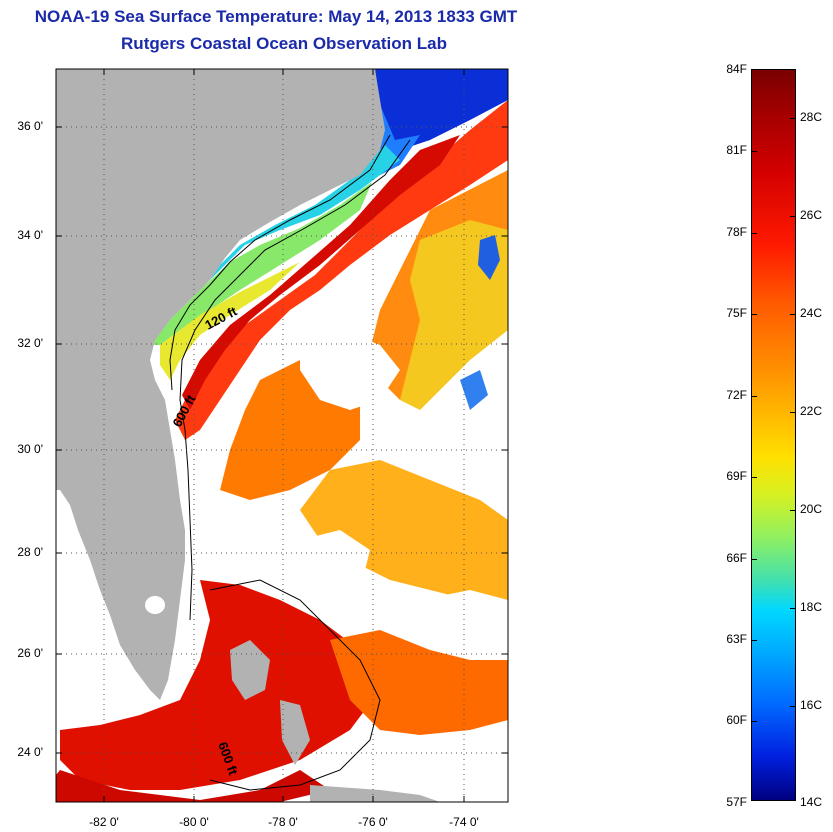 Image resolution: width=833 pixels, height=832 pixels. Describe the element at coordinates (811, 802) in the screenshot. I see `colorbar-label-c: 14C` at that location.